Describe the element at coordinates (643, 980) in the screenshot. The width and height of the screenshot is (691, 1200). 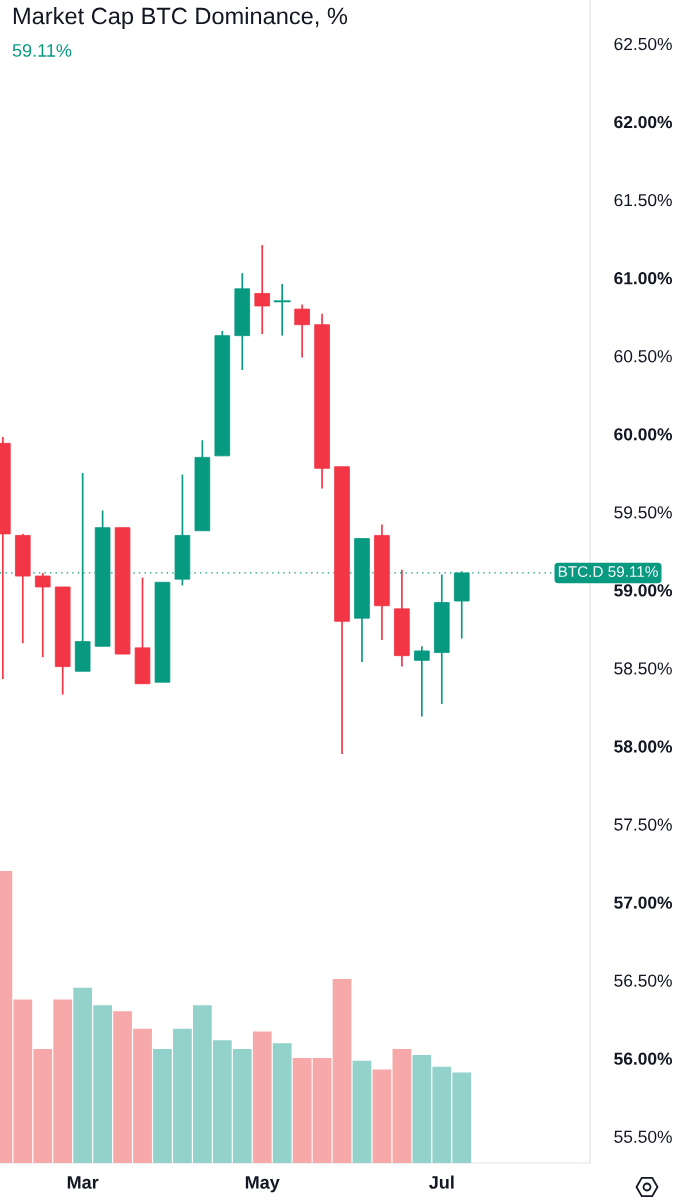
I see `y-tick-label: 56.50%` at that location.